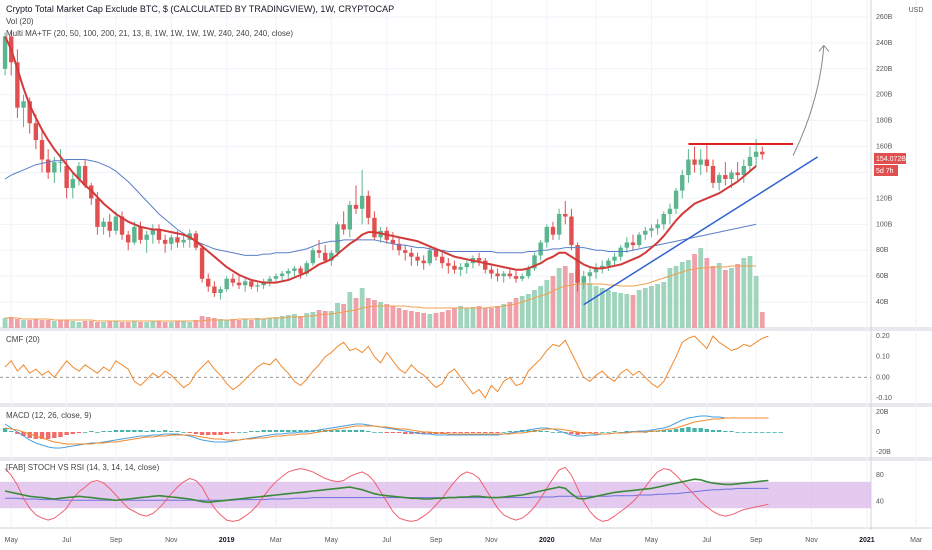  Describe the element at coordinates (49, 415) in the screenshot. I see `macd-legend: MACD (12, 26, close, 9)` at that location.